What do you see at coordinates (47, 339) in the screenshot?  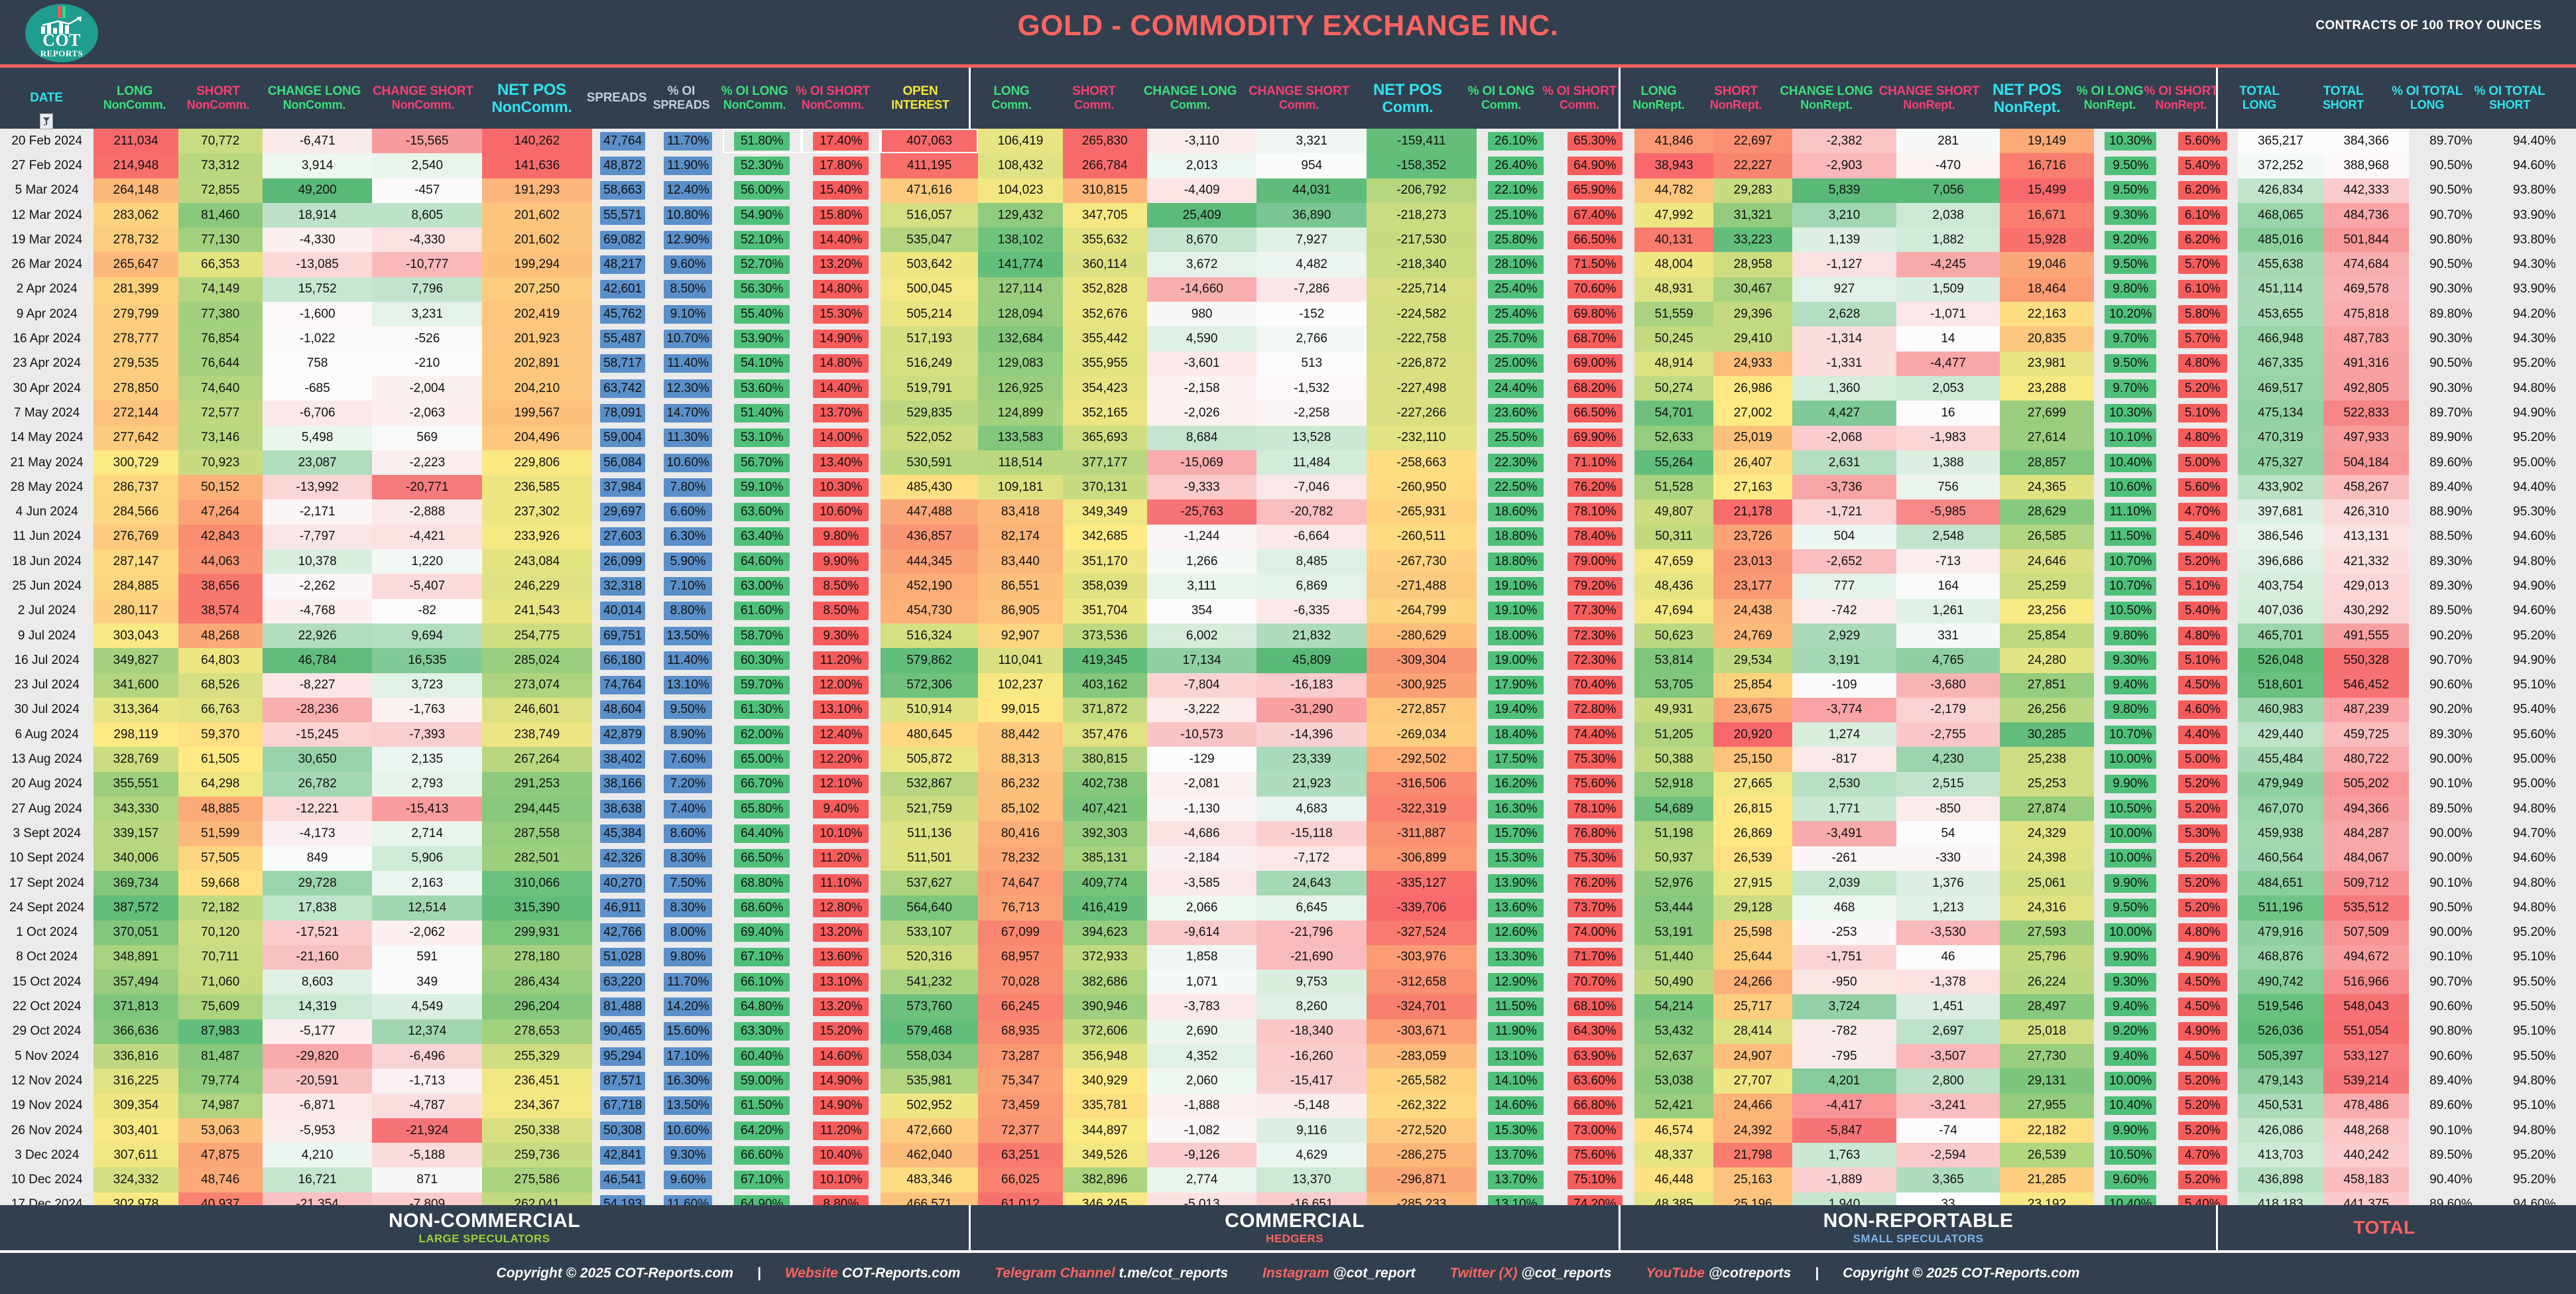 I see `cell-date: 16 Apr 2024` at bounding box center [47, 339].